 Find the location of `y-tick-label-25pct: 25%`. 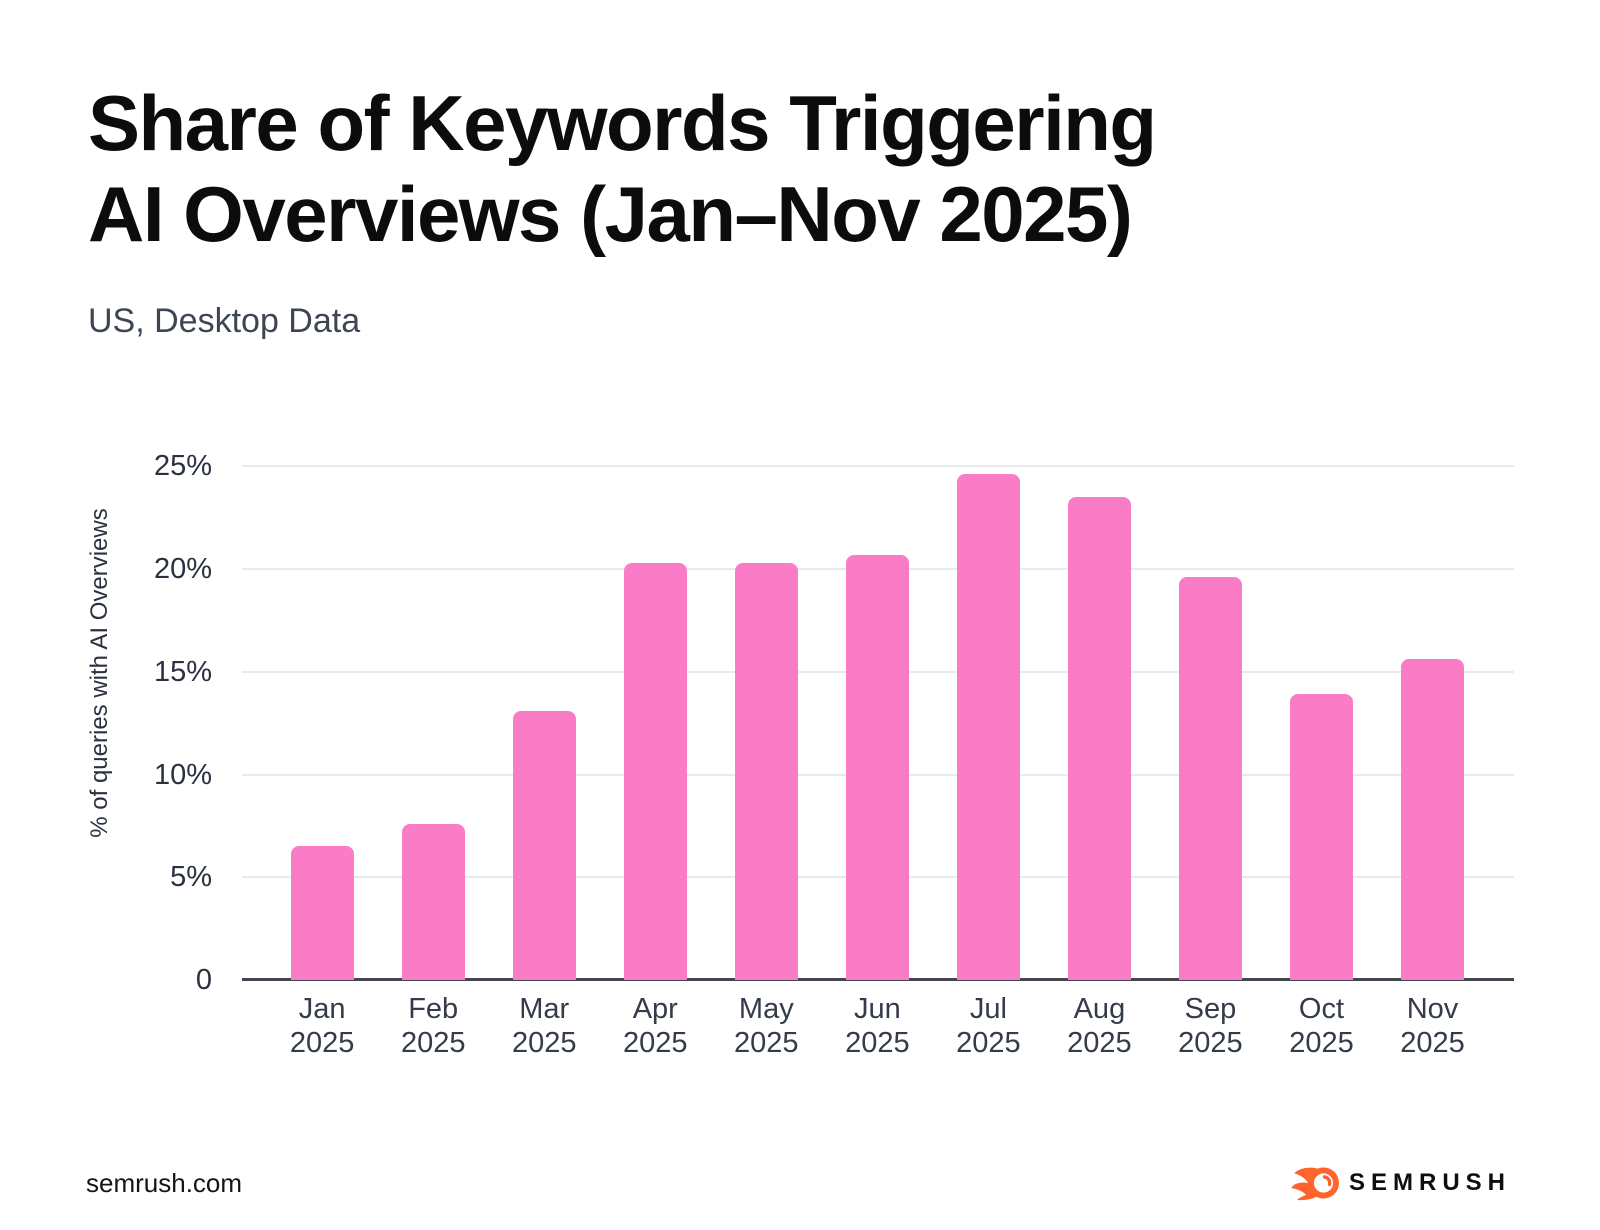

y-tick-label-25pct: 25% is located at coordinates (182, 466).